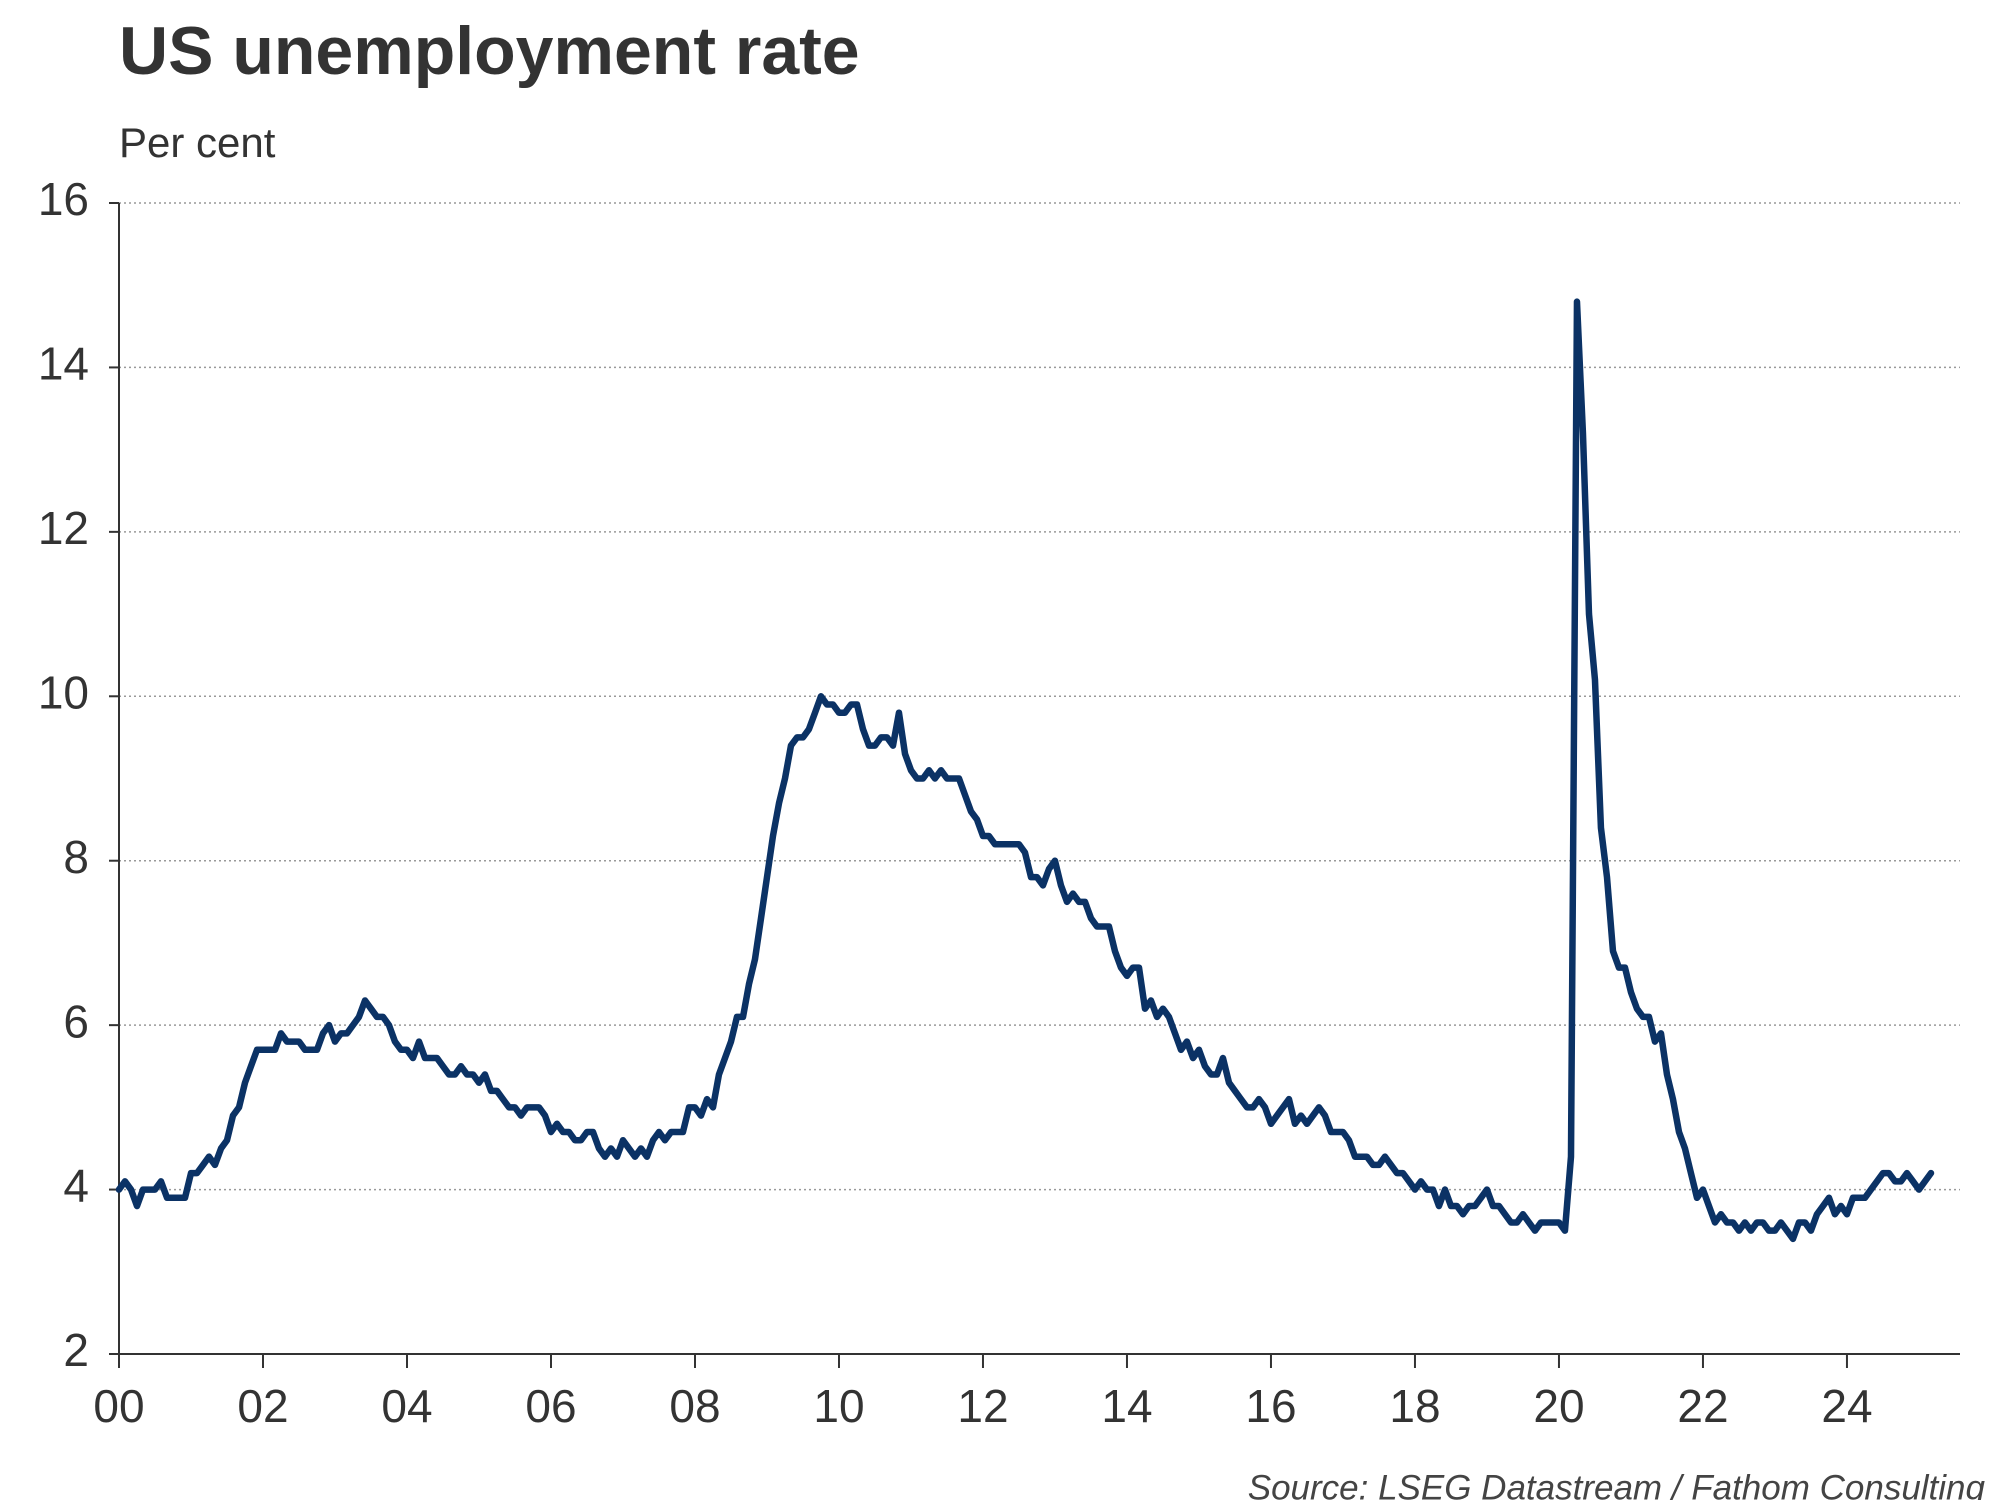  Describe the element at coordinates (1846, 1406) in the screenshot. I see `x-tick-label: 24` at that location.